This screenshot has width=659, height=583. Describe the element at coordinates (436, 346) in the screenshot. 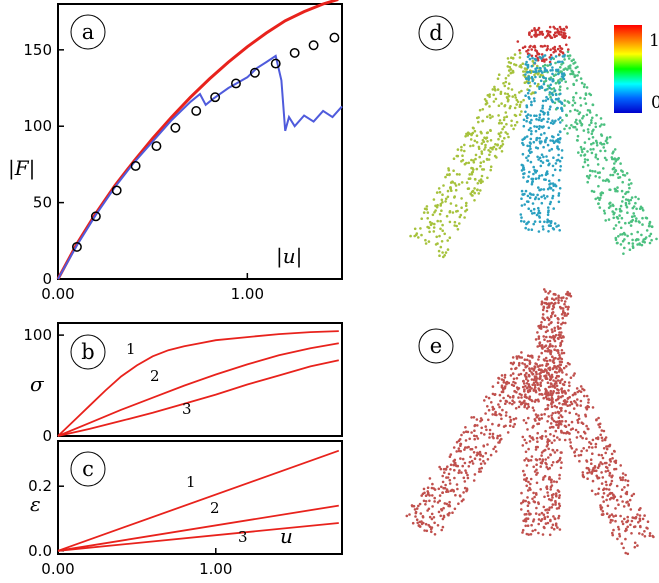

I see `panel-e-label-circle` at that location.